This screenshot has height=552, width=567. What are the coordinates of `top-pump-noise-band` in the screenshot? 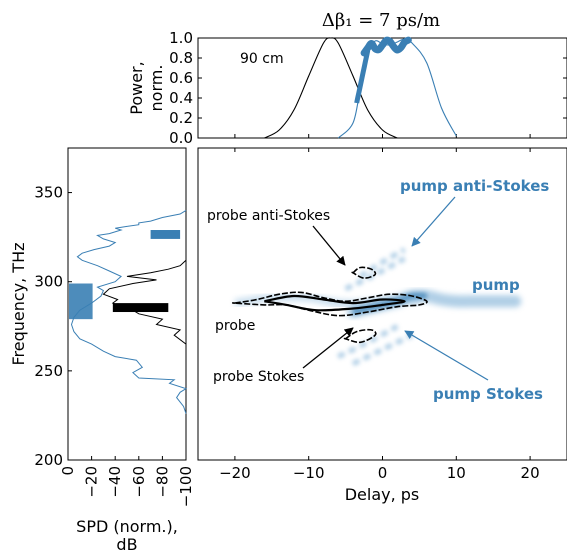 It's located at (386, 46).